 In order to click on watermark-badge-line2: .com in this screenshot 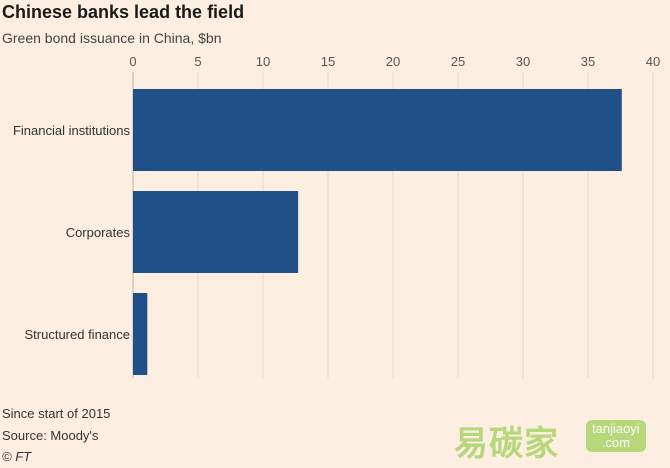, I will do `click(615, 442)`.